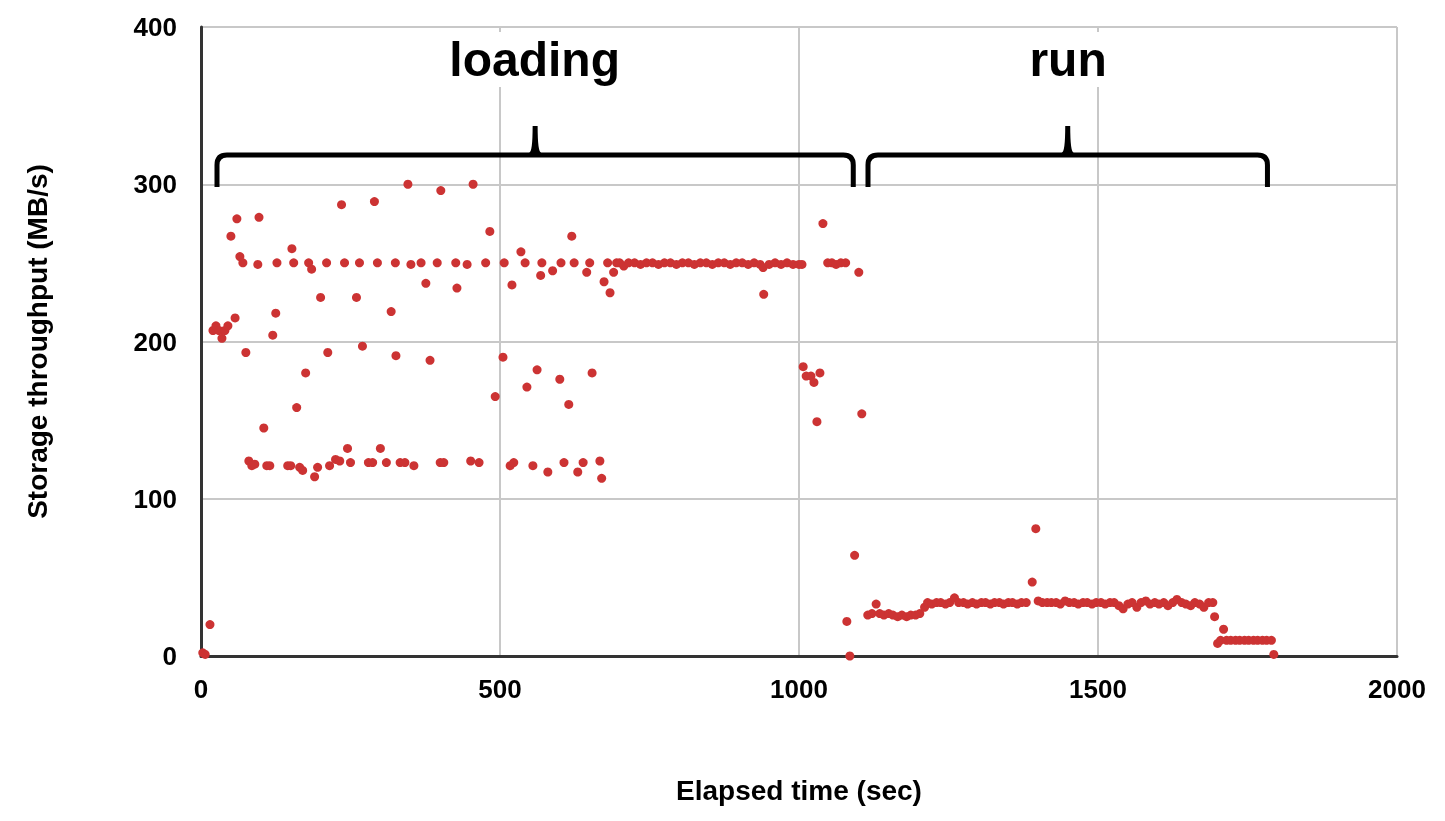 This screenshot has height=821, width=1445. What do you see at coordinates (155, 184) in the screenshot?
I see `y-tick-label: 300` at bounding box center [155, 184].